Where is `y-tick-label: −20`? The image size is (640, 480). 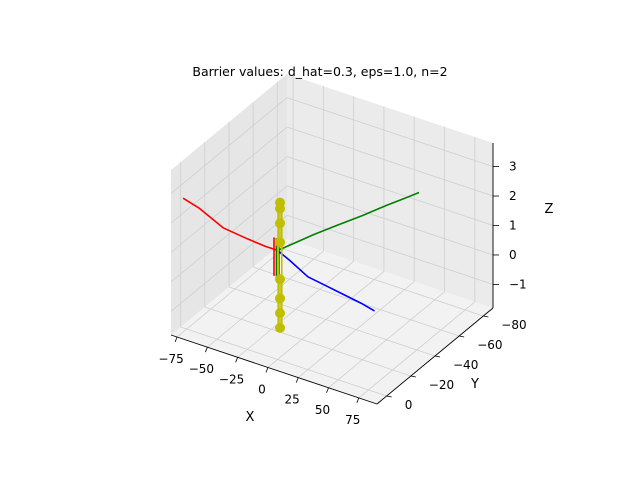
y-tick-label: −20 is located at coordinates (441, 385).